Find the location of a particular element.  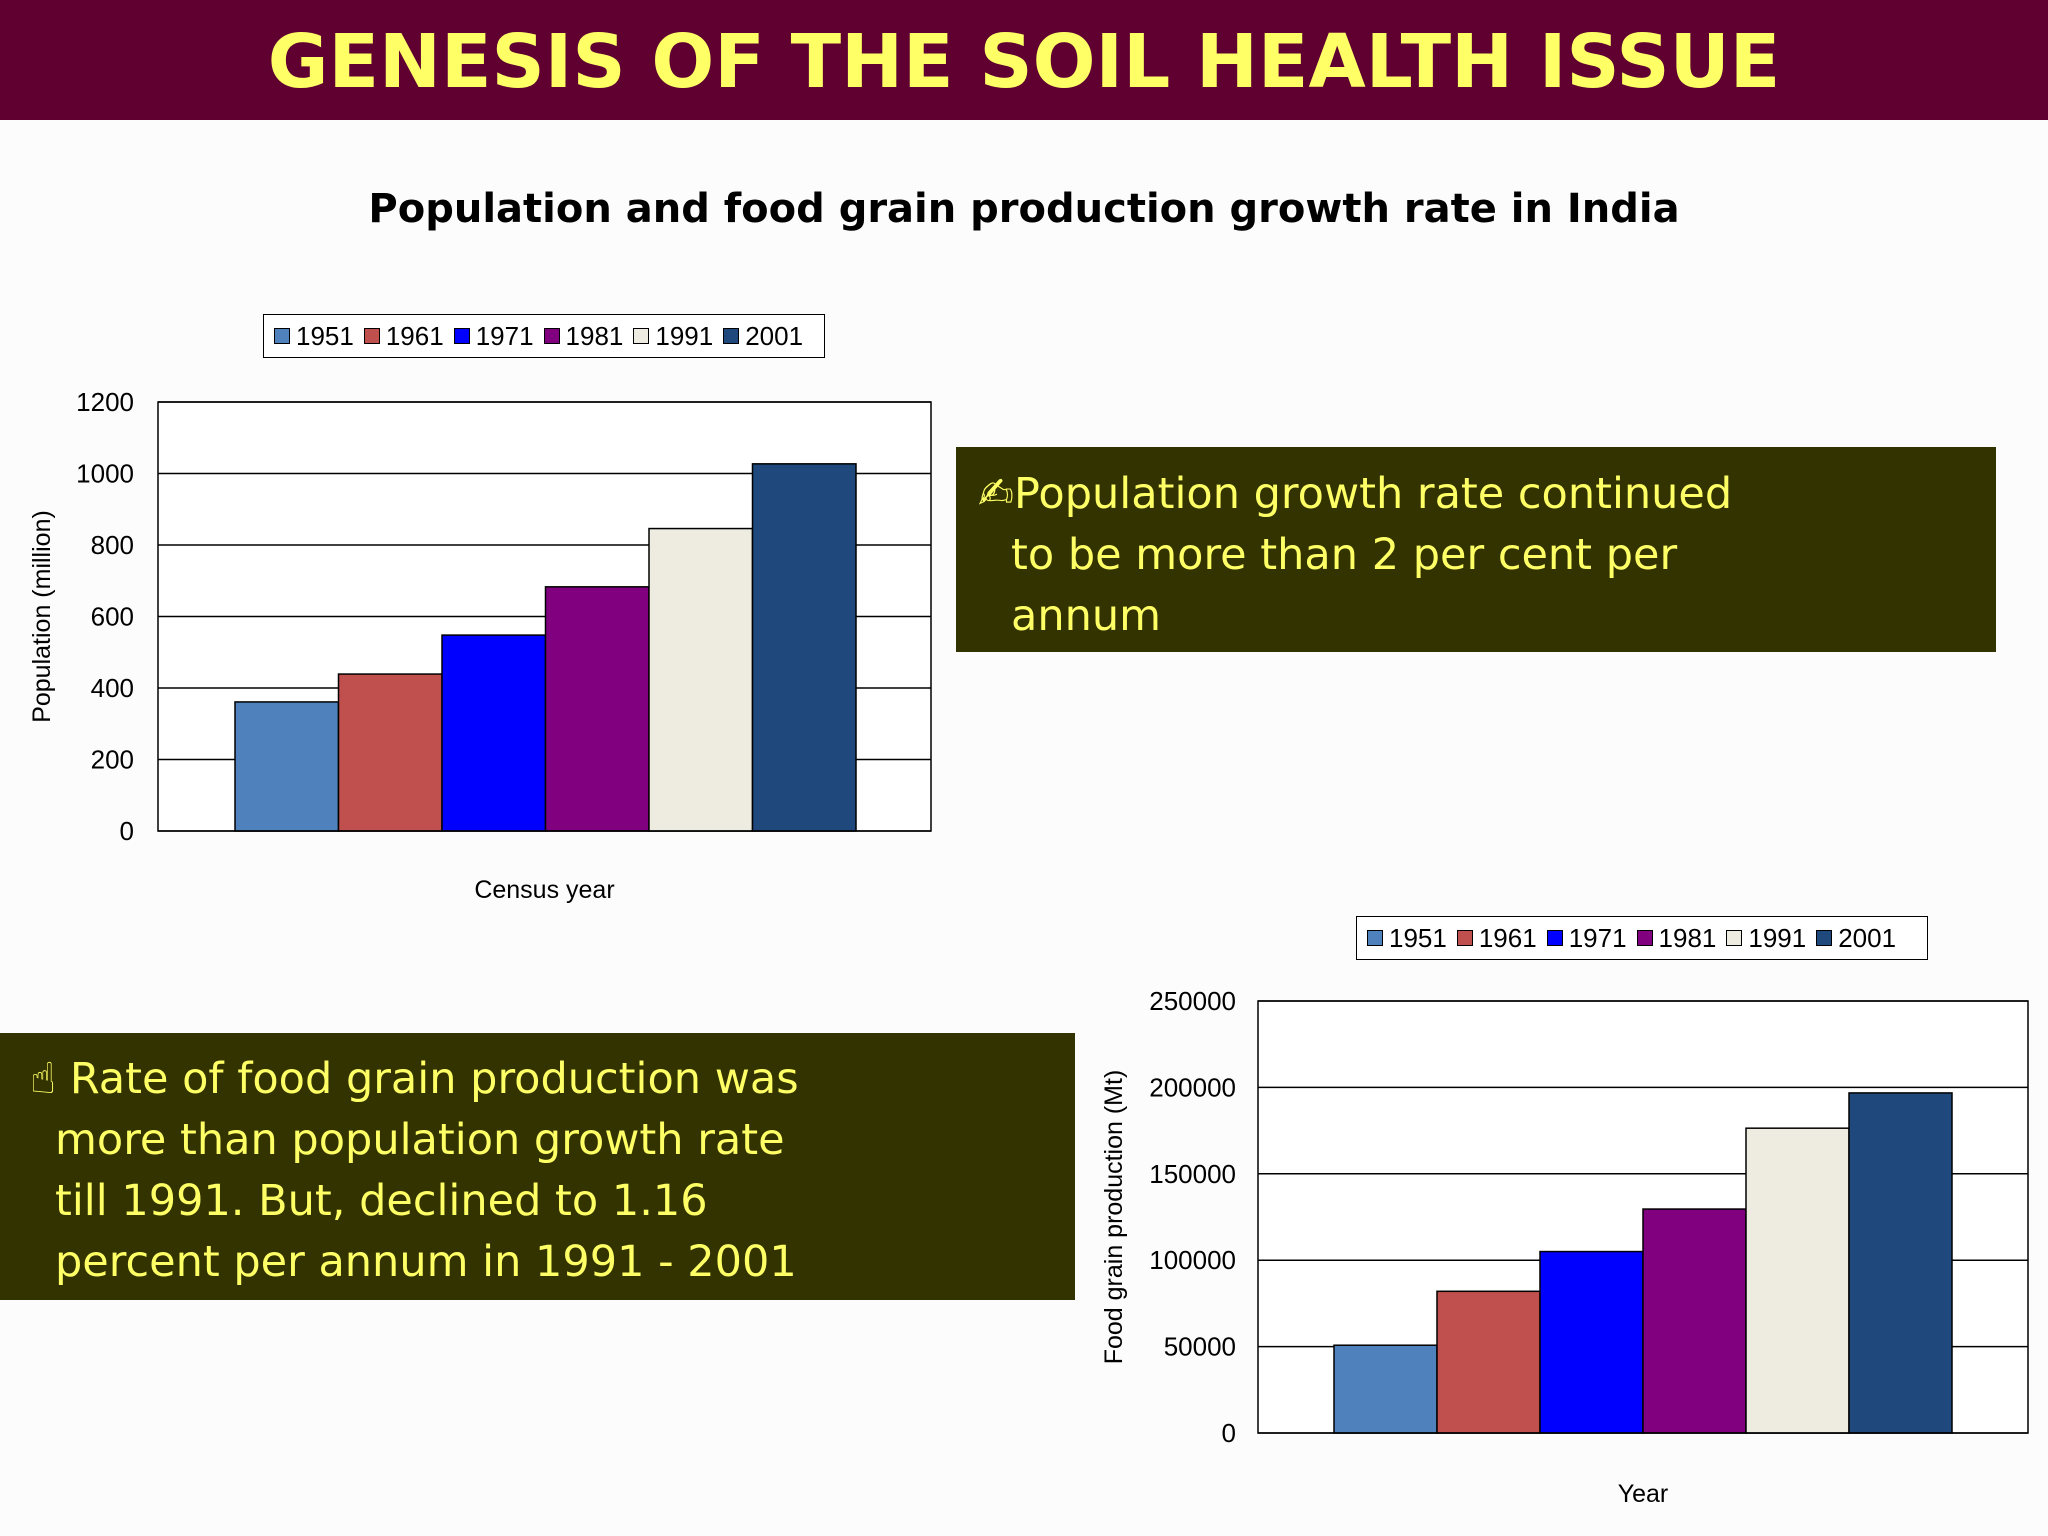

y-tick-label: 50000 is located at coordinates (1200, 1347).